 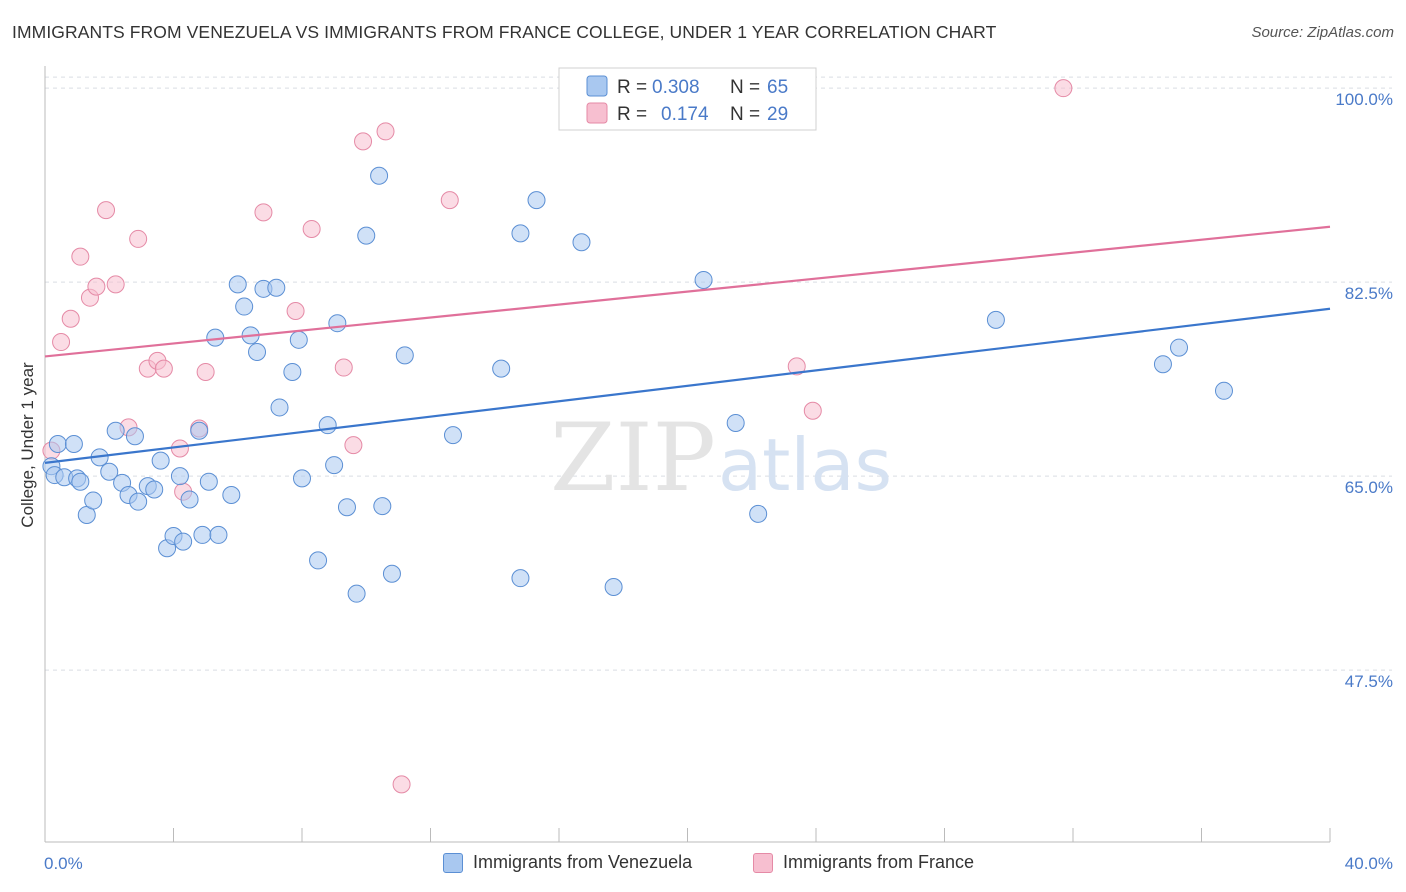 I want to click on legend-swatch-venezuela, so click(x=597, y=86).